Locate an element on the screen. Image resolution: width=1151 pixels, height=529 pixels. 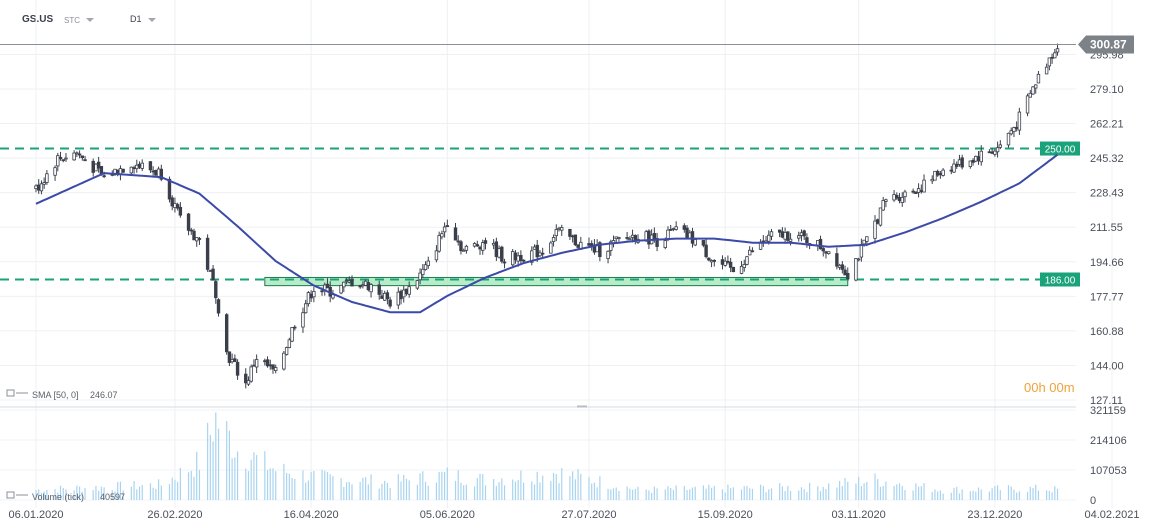
support-zone is located at coordinates (556, 281).